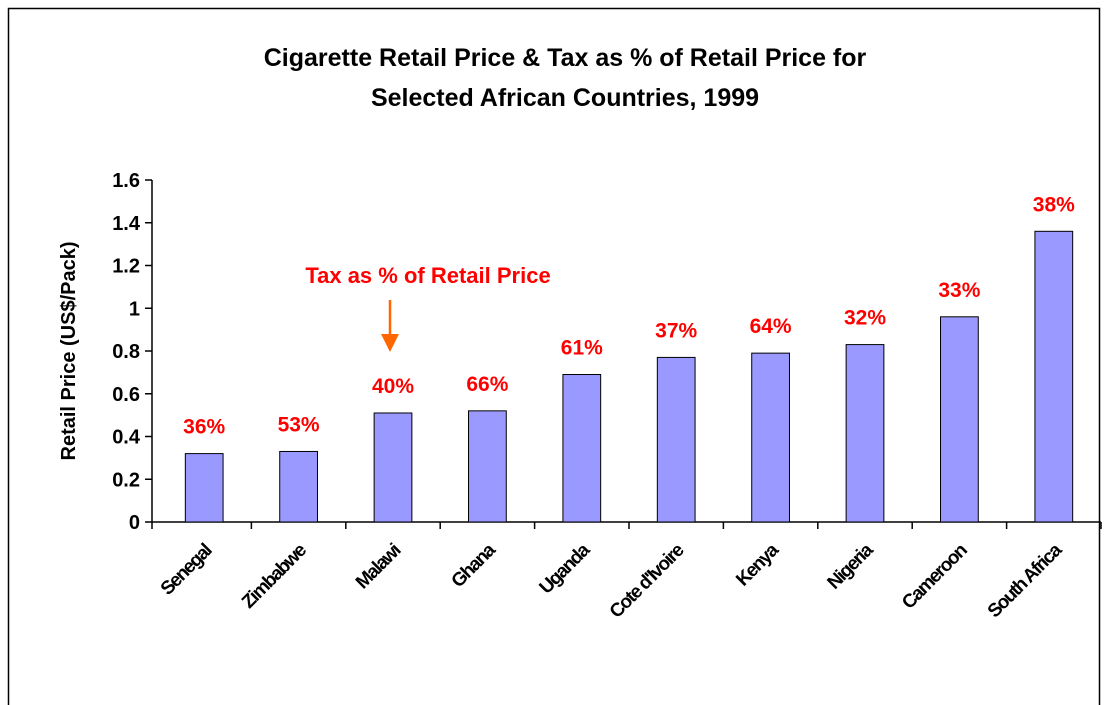 Image resolution: width=1107 pixels, height=705 pixels. I want to click on tax-label: 64%, so click(771, 326).